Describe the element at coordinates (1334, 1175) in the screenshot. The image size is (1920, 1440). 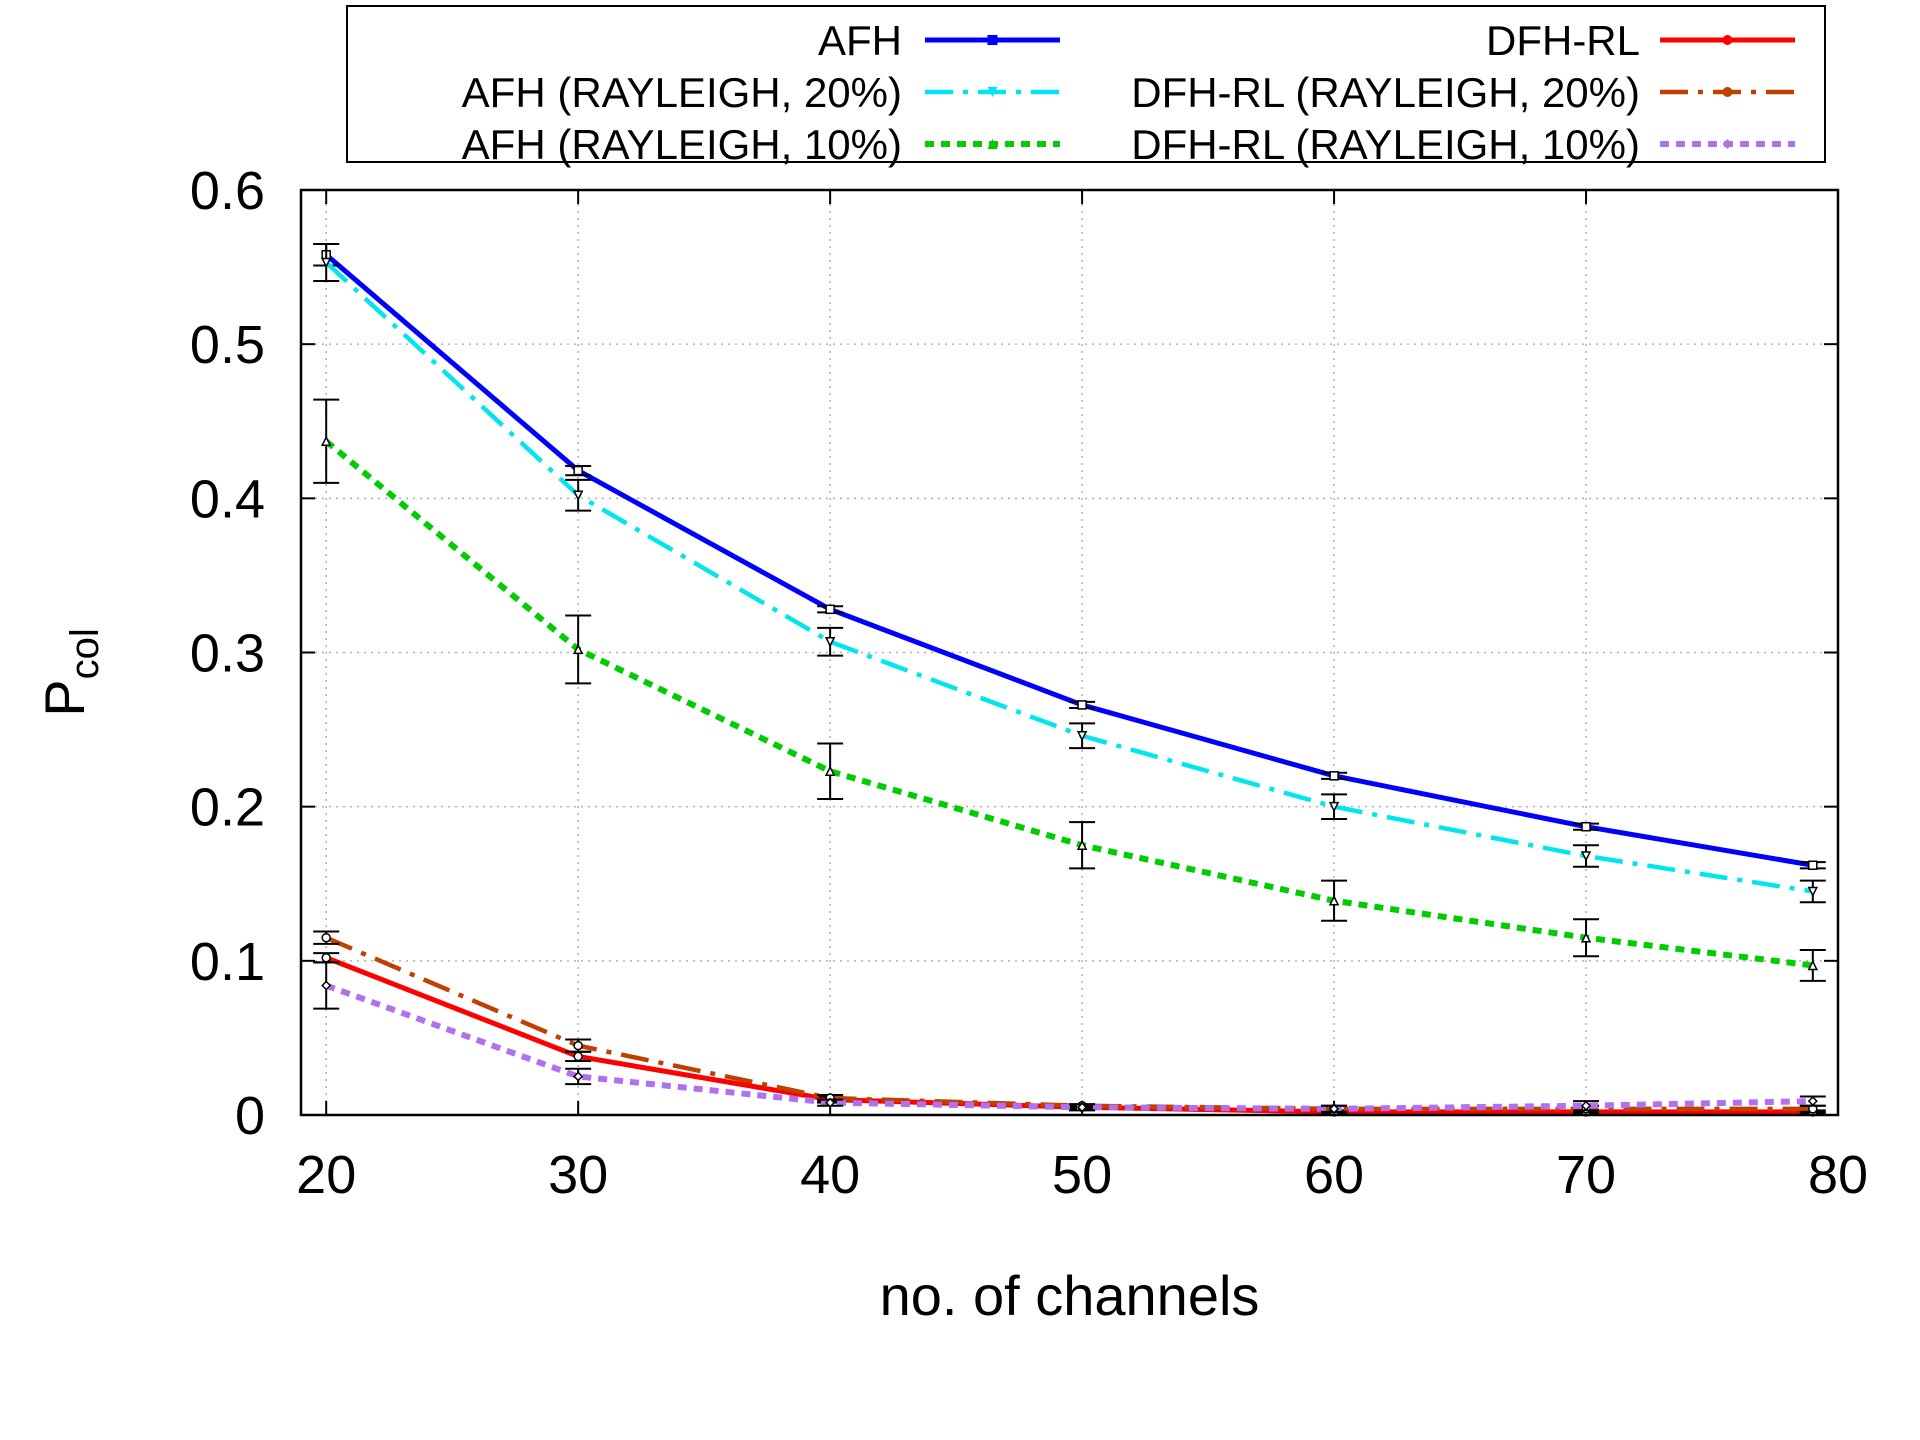
I see `x-tick-label: 60` at that location.